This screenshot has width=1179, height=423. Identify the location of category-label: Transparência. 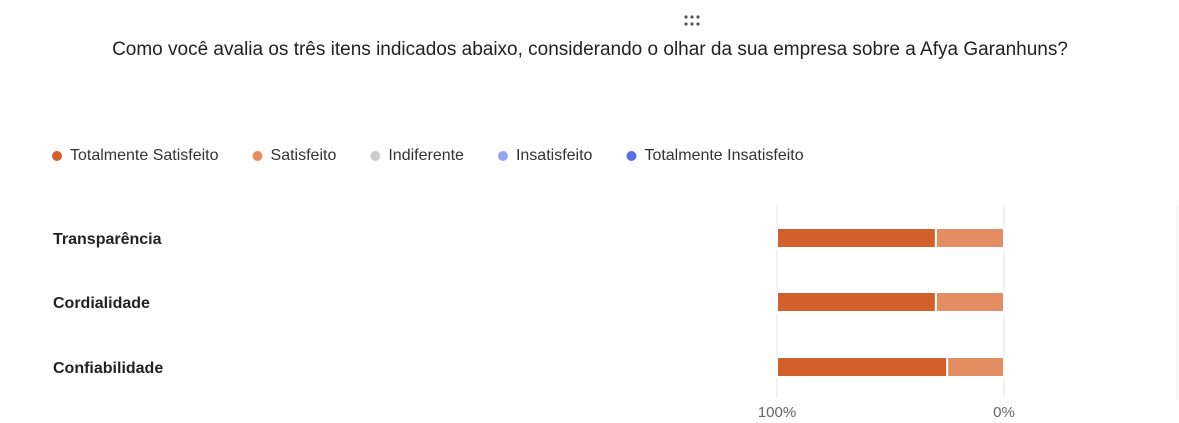
(107, 239).